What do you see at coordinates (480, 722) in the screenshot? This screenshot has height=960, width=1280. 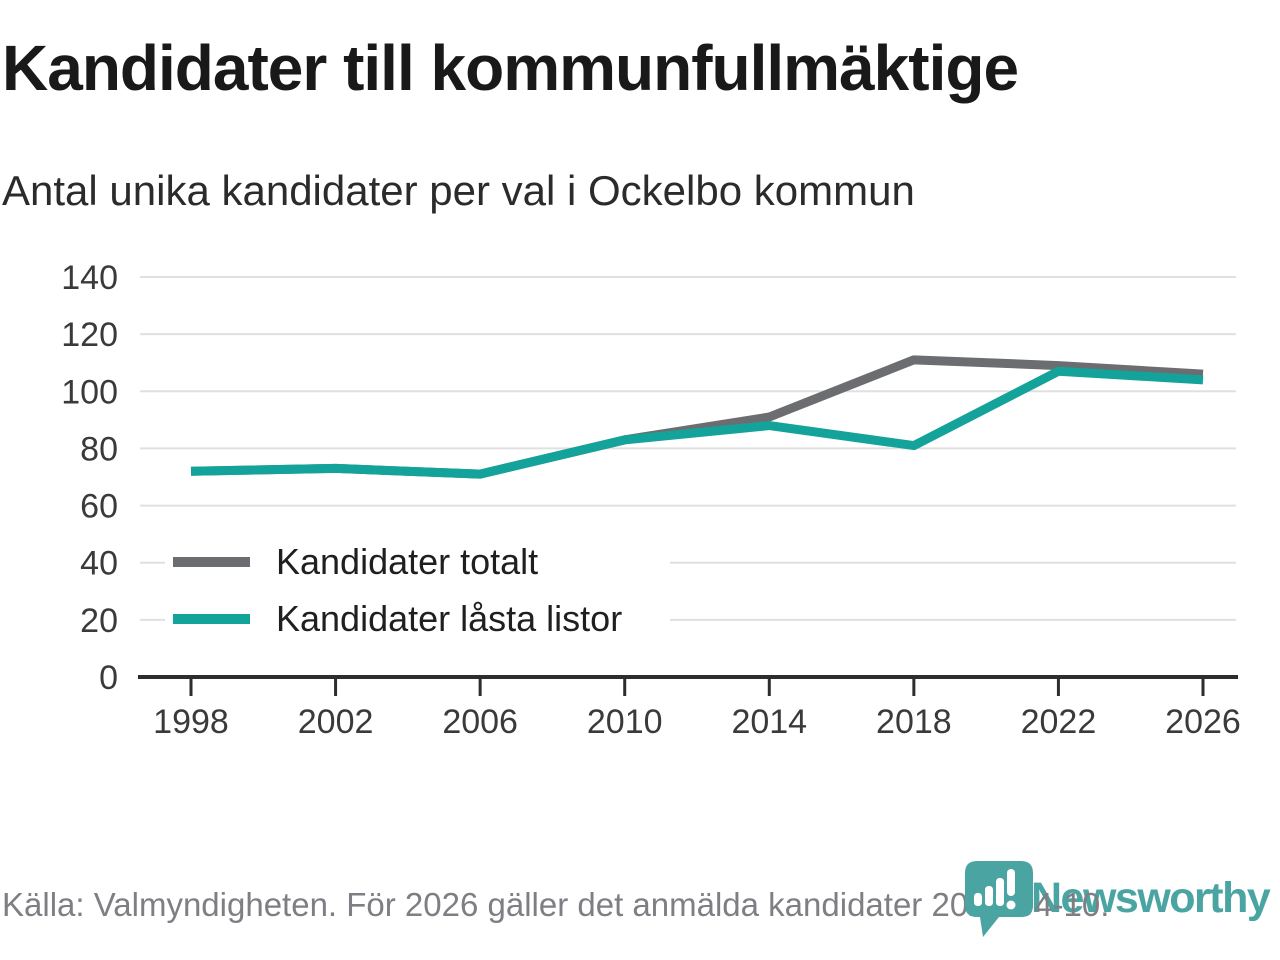 I see `svg-text: 2006` at bounding box center [480, 722].